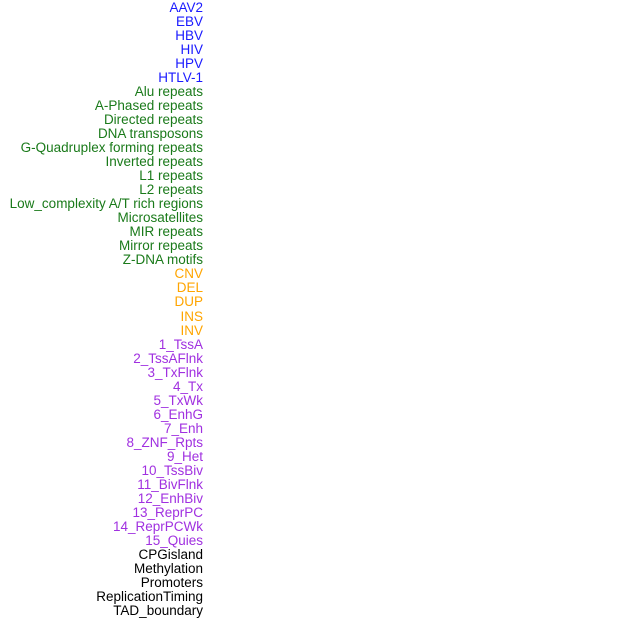 The width and height of the screenshot is (630, 630). I want to click on track-label: DEL, so click(189, 288).